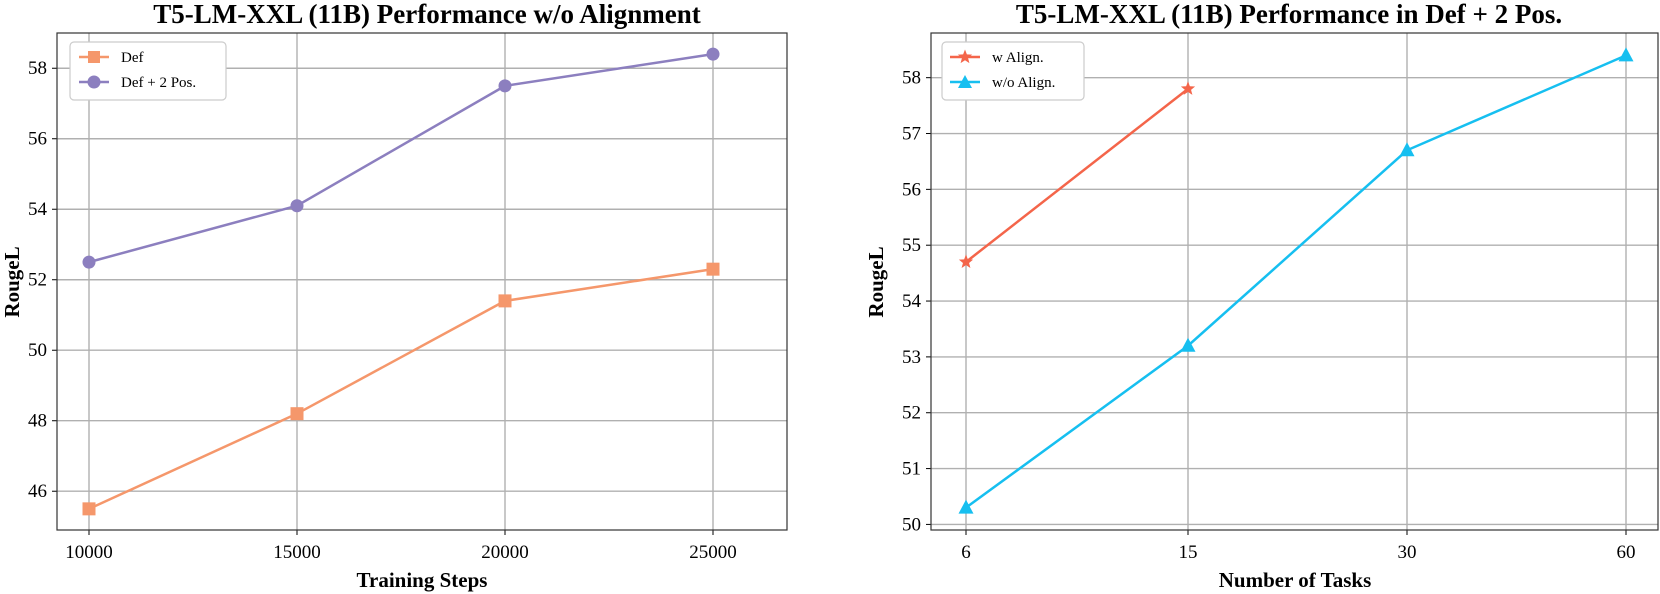  What do you see at coordinates (37, 491) in the screenshot?
I see `left-y-tick-label: 46` at bounding box center [37, 491].